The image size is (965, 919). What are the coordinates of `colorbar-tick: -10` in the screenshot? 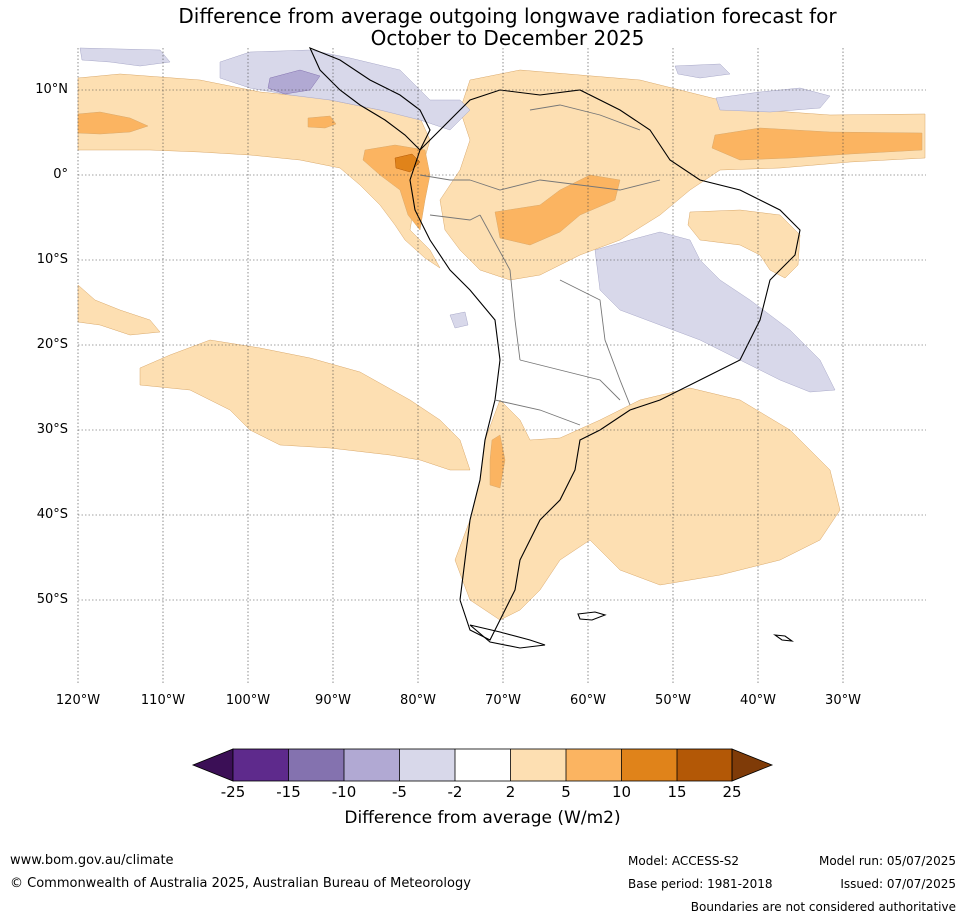 It's located at (344, 792).